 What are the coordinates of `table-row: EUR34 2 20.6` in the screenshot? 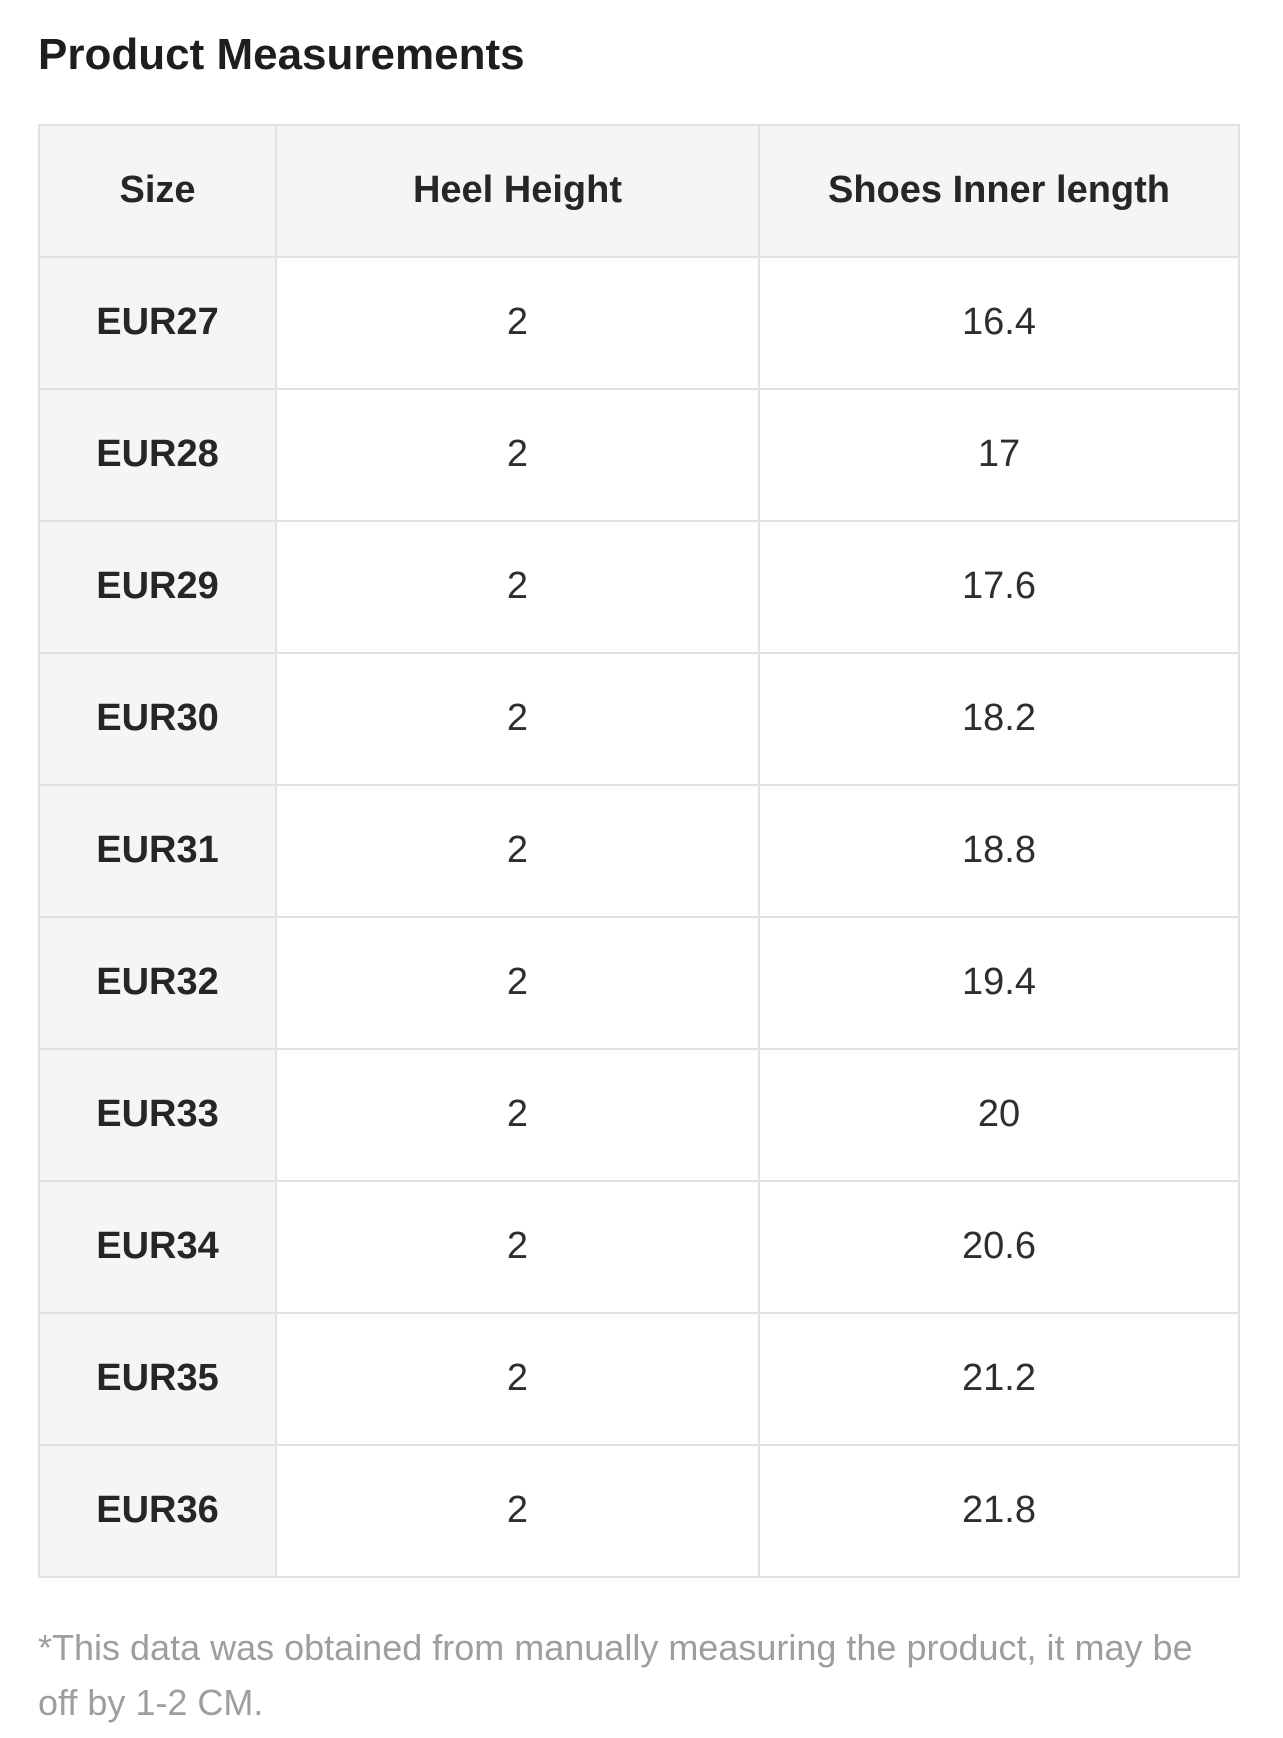 It's located at (639, 1246).